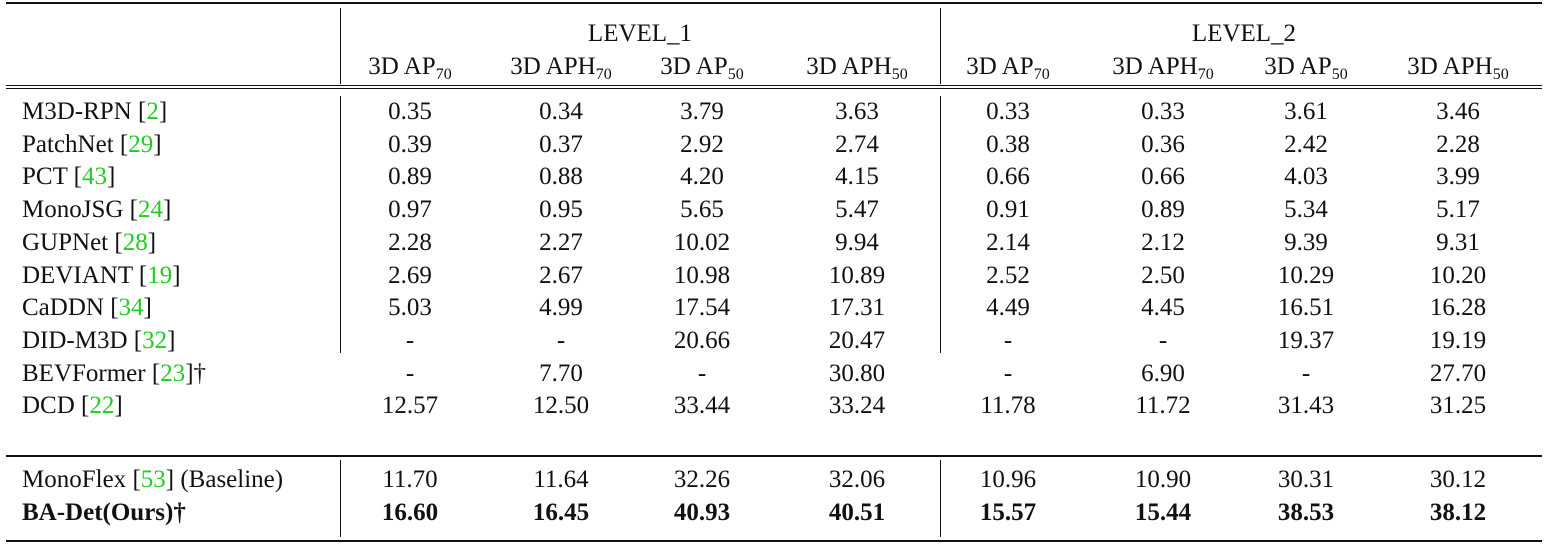 The width and height of the screenshot is (1548, 547). Describe the element at coordinates (561, 144) in the screenshot. I see `metric-value: 0.37` at that location.